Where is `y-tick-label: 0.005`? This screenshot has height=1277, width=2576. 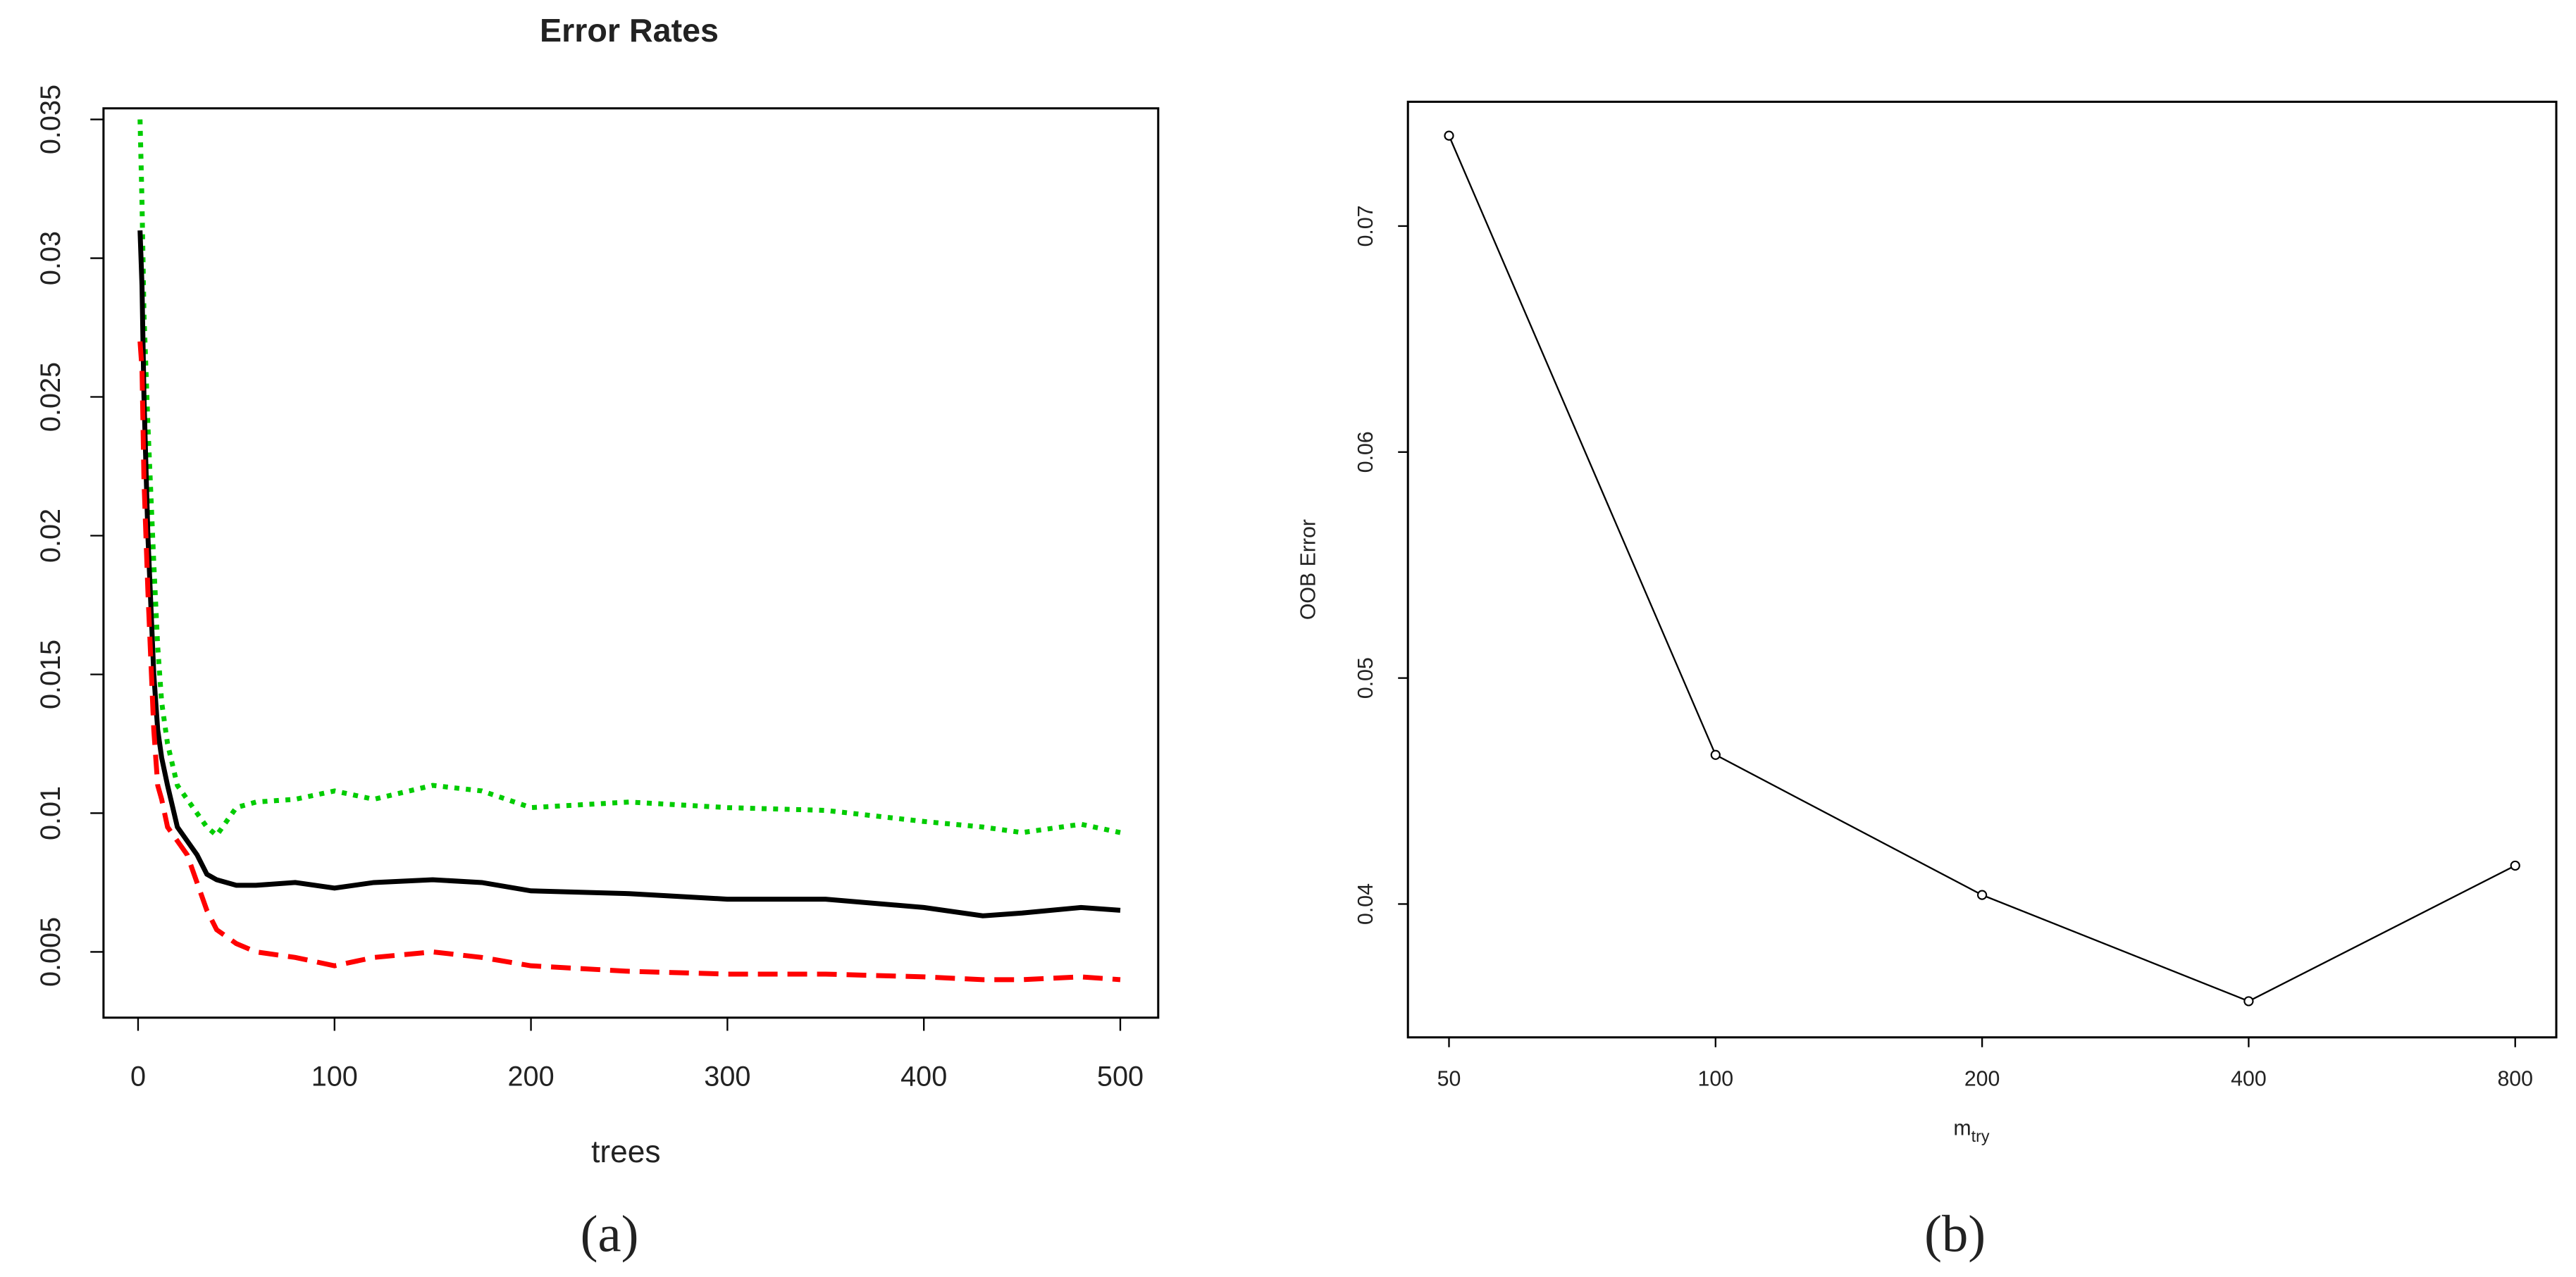
y-tick-label: 0.005 is located at coordinates (50, 952).